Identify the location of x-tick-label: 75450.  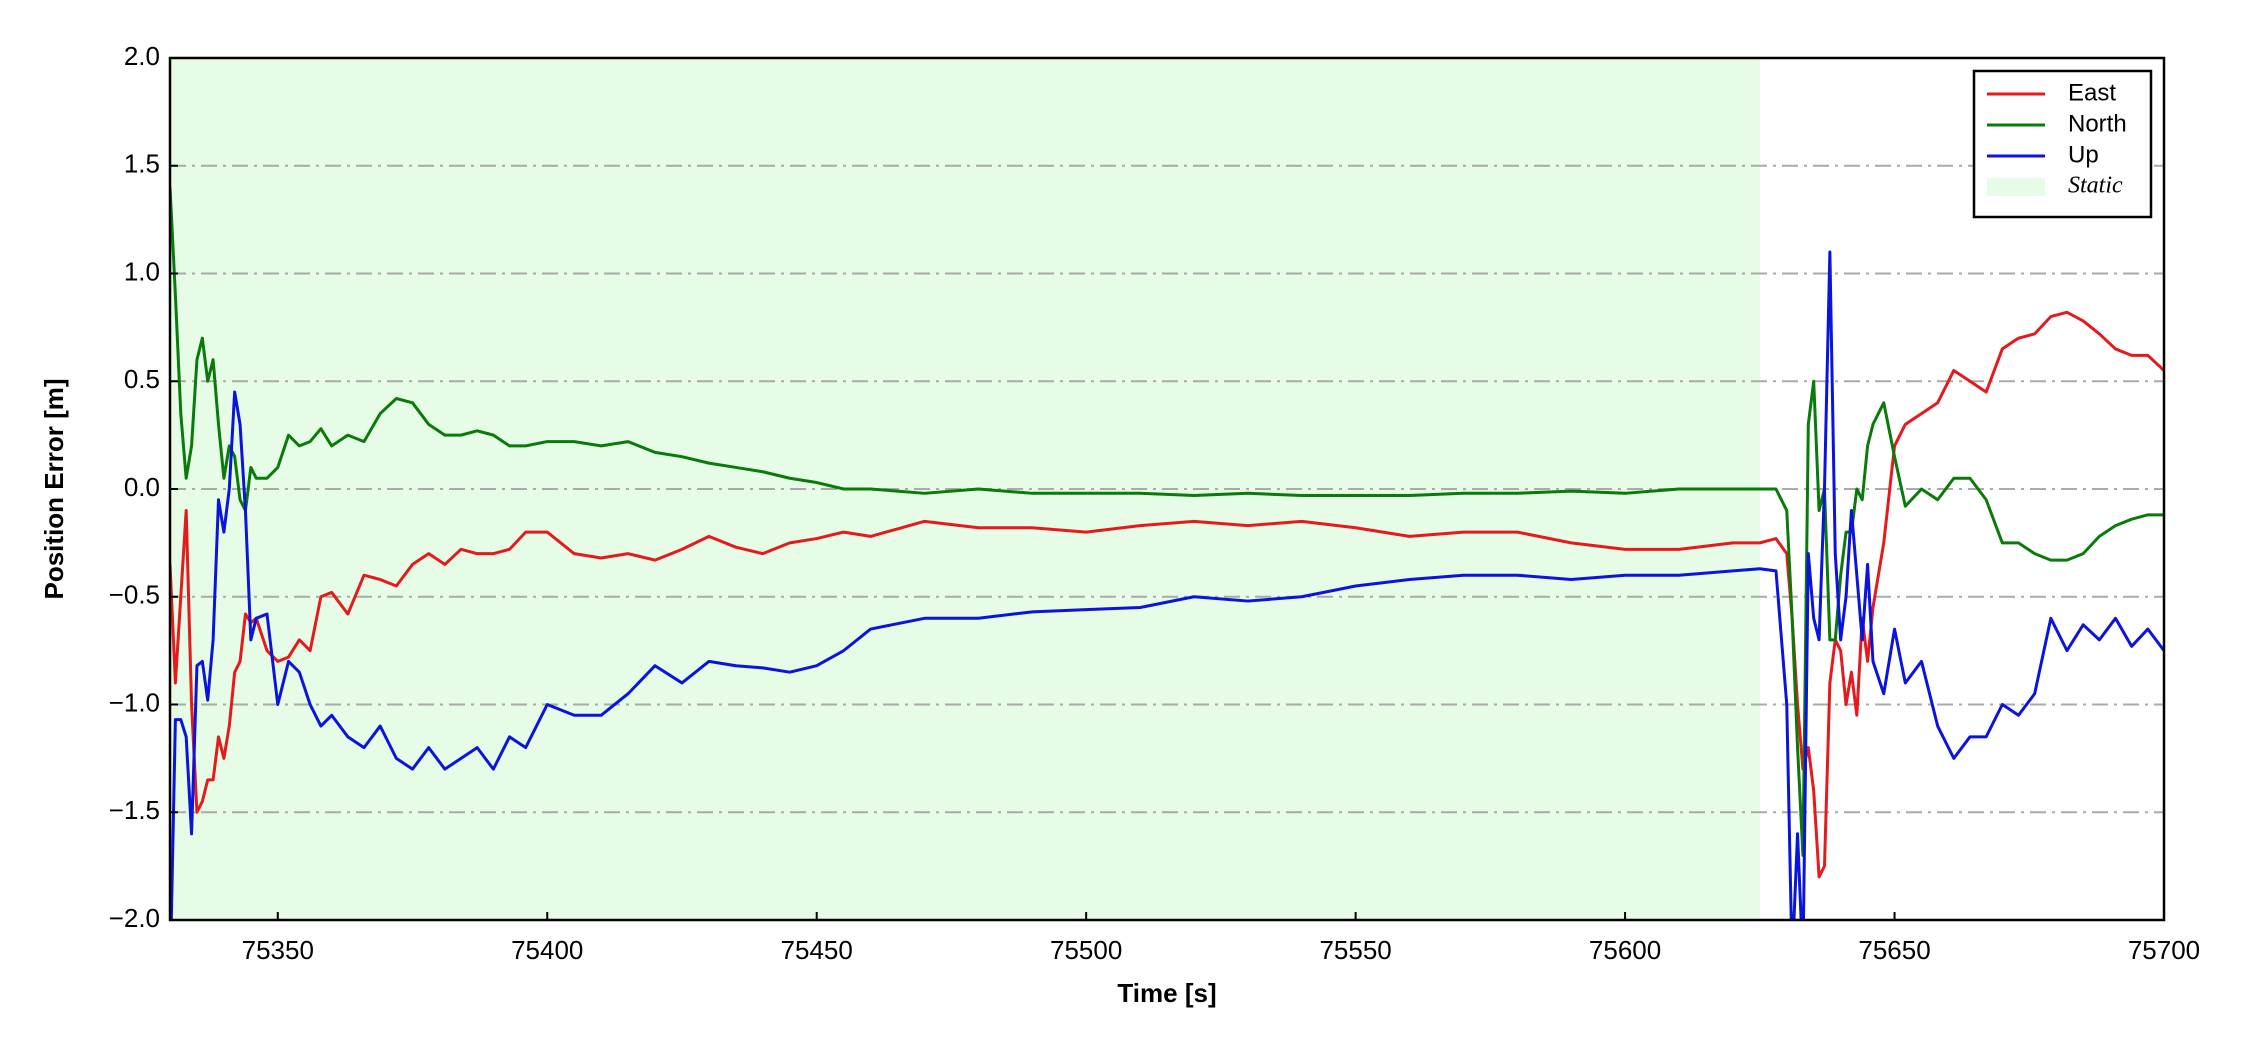
(817, 950).